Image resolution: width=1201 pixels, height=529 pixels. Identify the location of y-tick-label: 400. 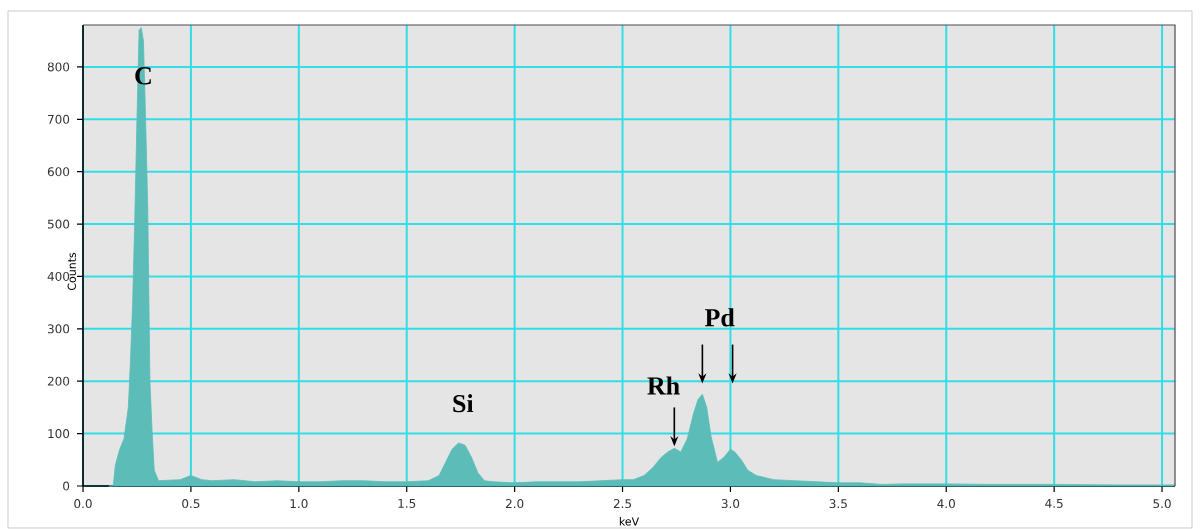
(58, 276).